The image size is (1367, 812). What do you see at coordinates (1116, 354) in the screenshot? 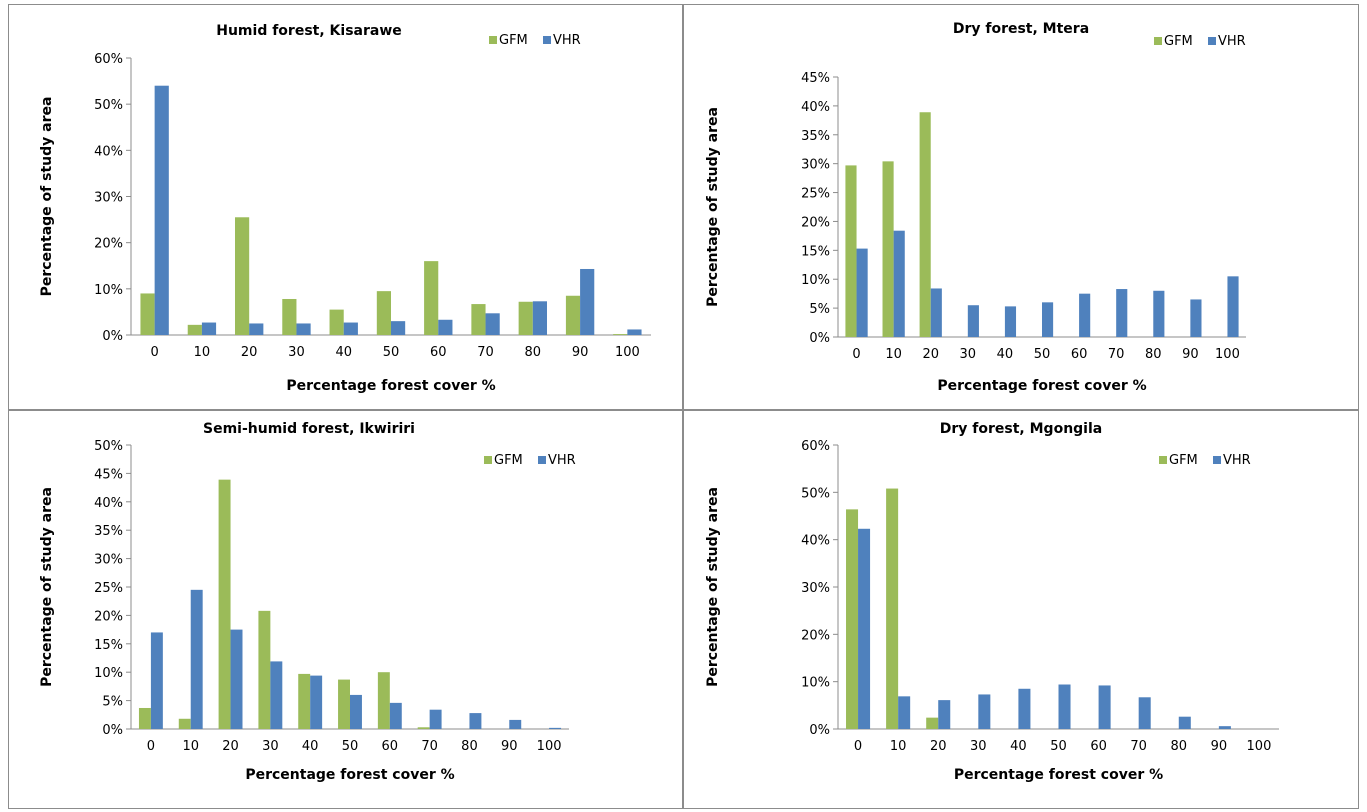
I see `x-tick-label: 70` at bounding box center [1116, 354].